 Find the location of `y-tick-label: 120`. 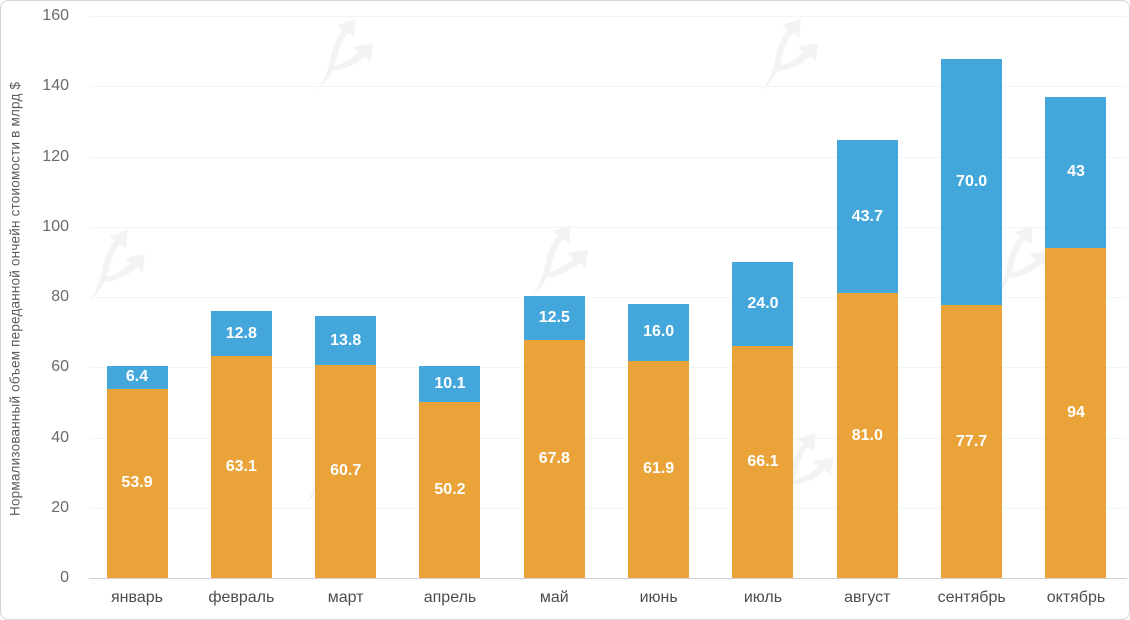

y-tick-label: 120 is located at coordinates (55, 156).